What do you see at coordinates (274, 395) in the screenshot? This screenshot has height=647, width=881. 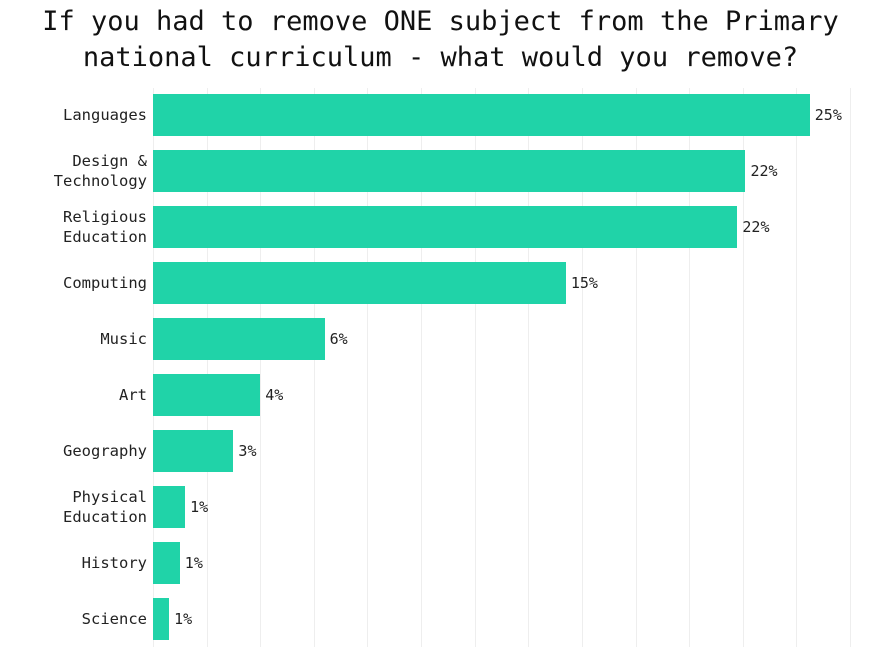 I see `value-label: 4%` at bounding box center [274, 395].